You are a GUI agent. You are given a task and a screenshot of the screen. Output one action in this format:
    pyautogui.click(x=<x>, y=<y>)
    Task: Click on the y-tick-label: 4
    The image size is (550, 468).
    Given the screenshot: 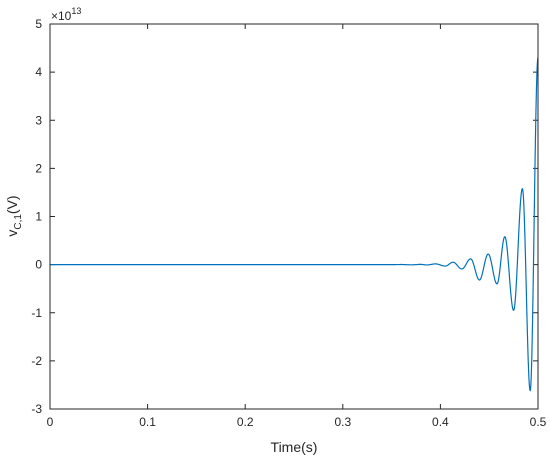 What is the action you would take?
    pyautogui.click(x=38, y=72)
    